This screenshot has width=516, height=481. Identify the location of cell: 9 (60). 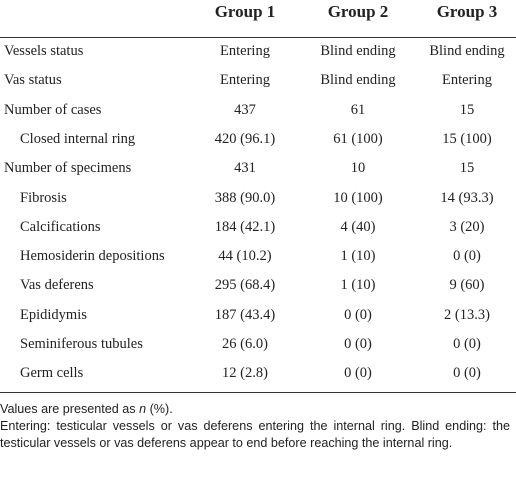
(467, 285).